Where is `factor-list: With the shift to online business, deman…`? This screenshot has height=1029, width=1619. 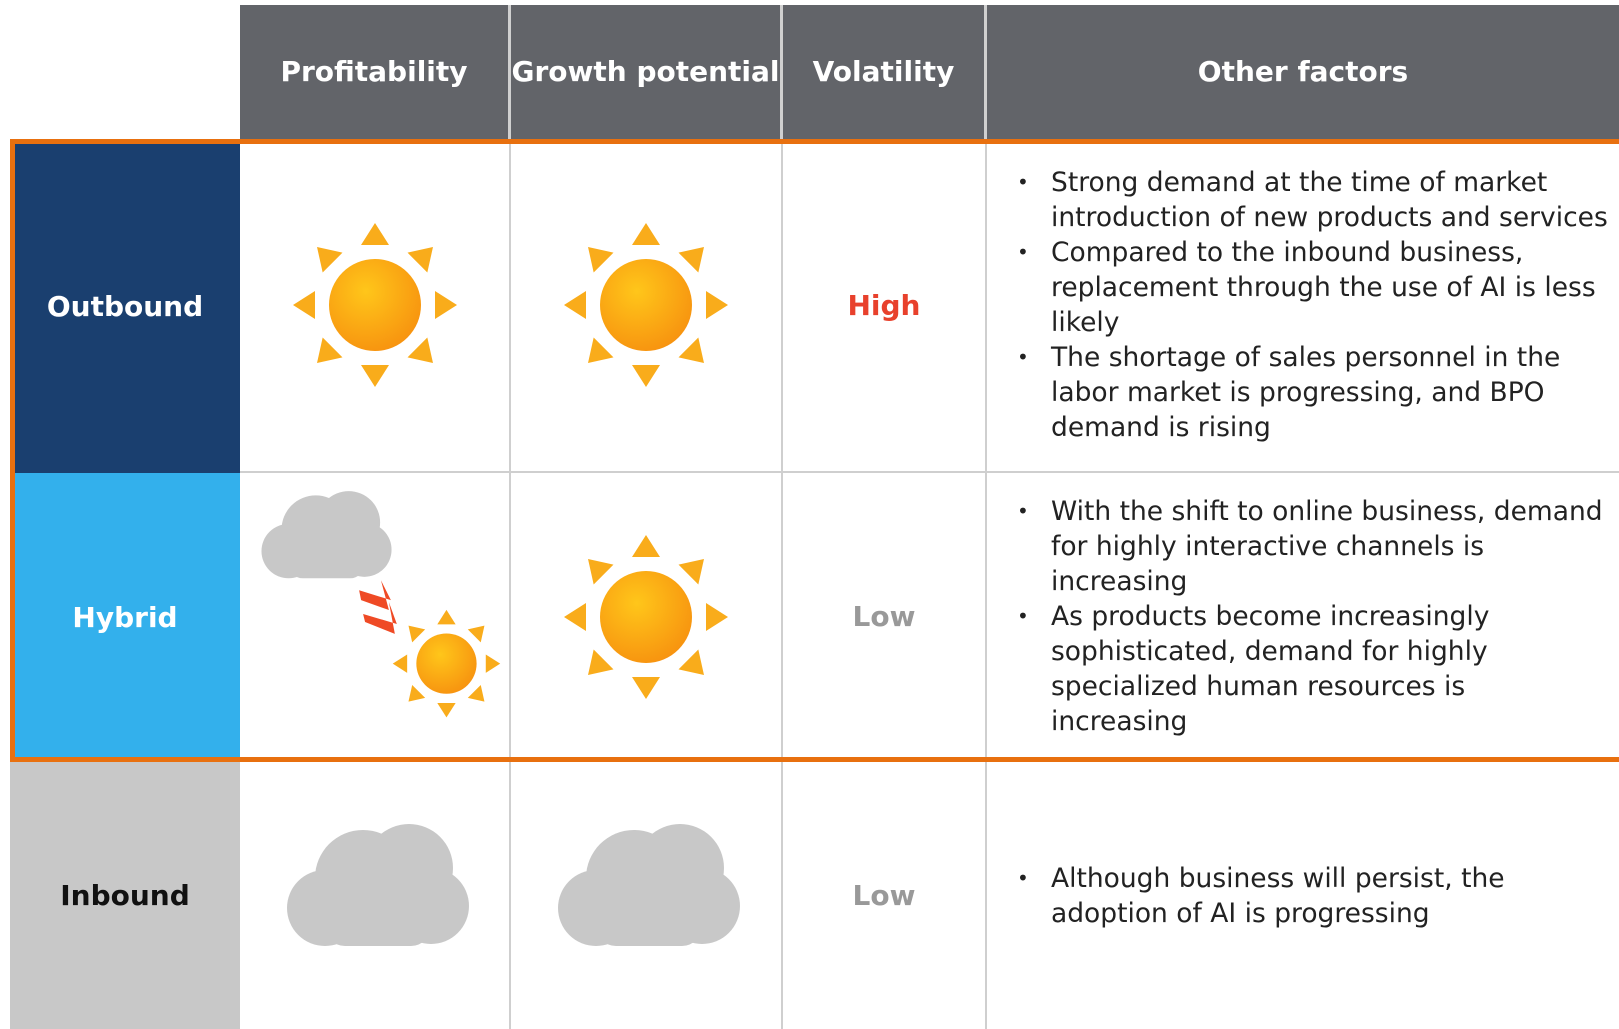 factor-list: With the shift to online business, deman… is located at coordinates (1313, 616).